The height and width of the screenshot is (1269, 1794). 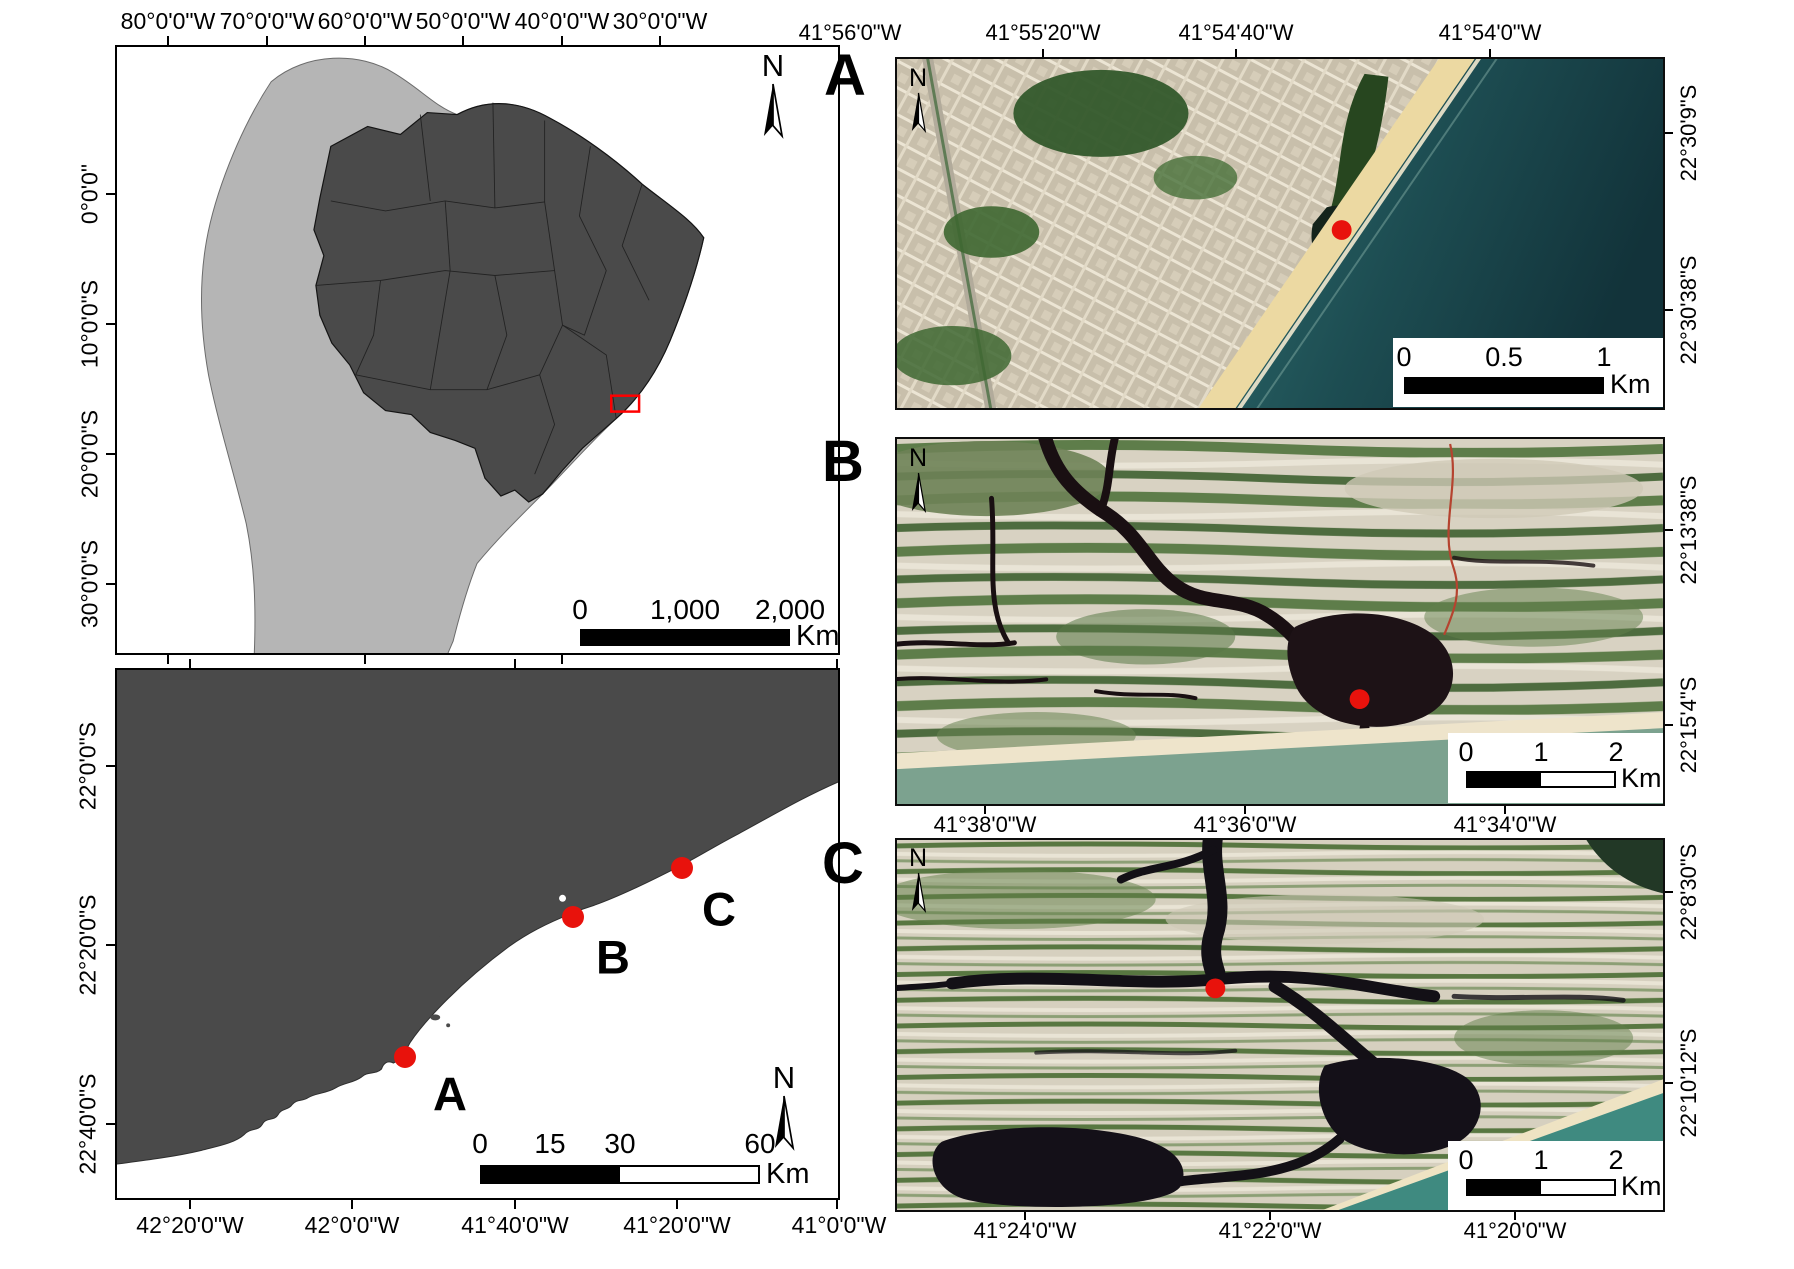 What do you see at coordinates (89, 194) in the screenshot?
I see `overview-left-label-0: 0°0'0"` at bounding box center [89, 194].